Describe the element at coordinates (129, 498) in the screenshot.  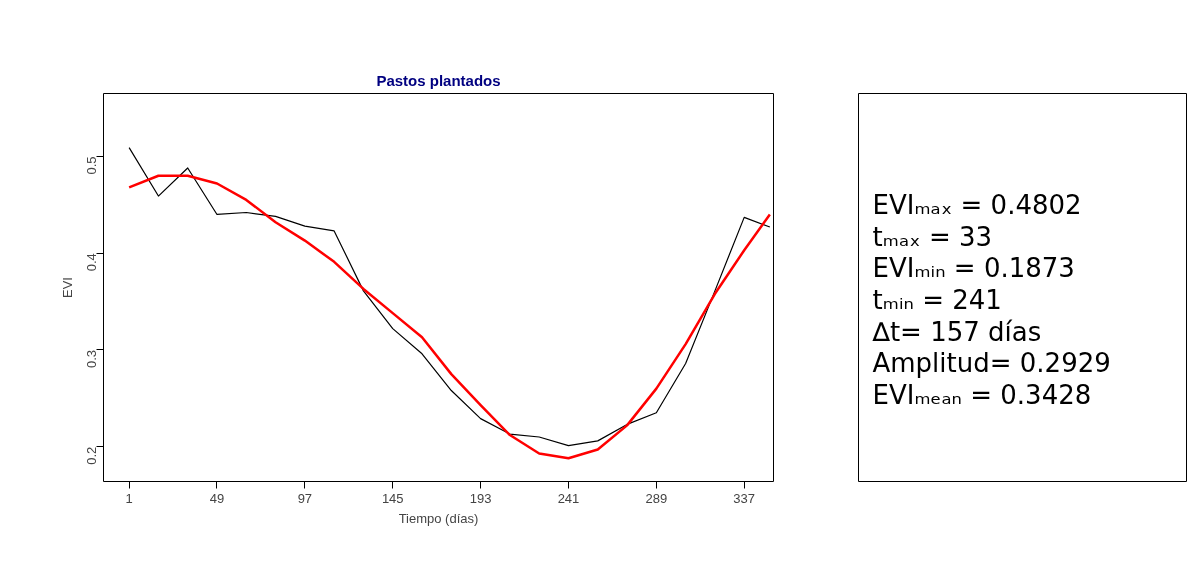
I see `x-tick-label: 1` at that location.